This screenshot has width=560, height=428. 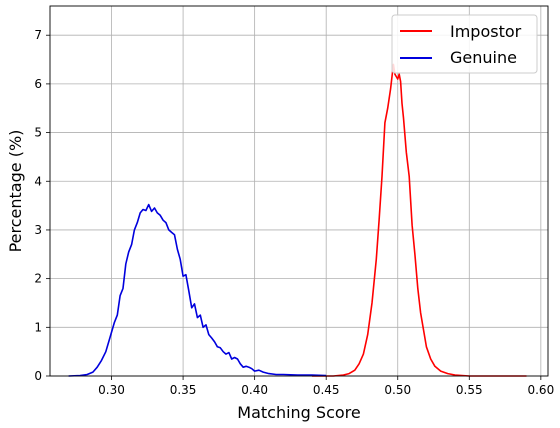 What do you see at coordinates (183, 390) in the screenshot?
I see `x-tick-label: 0.35` at bounding box center [183, 390].